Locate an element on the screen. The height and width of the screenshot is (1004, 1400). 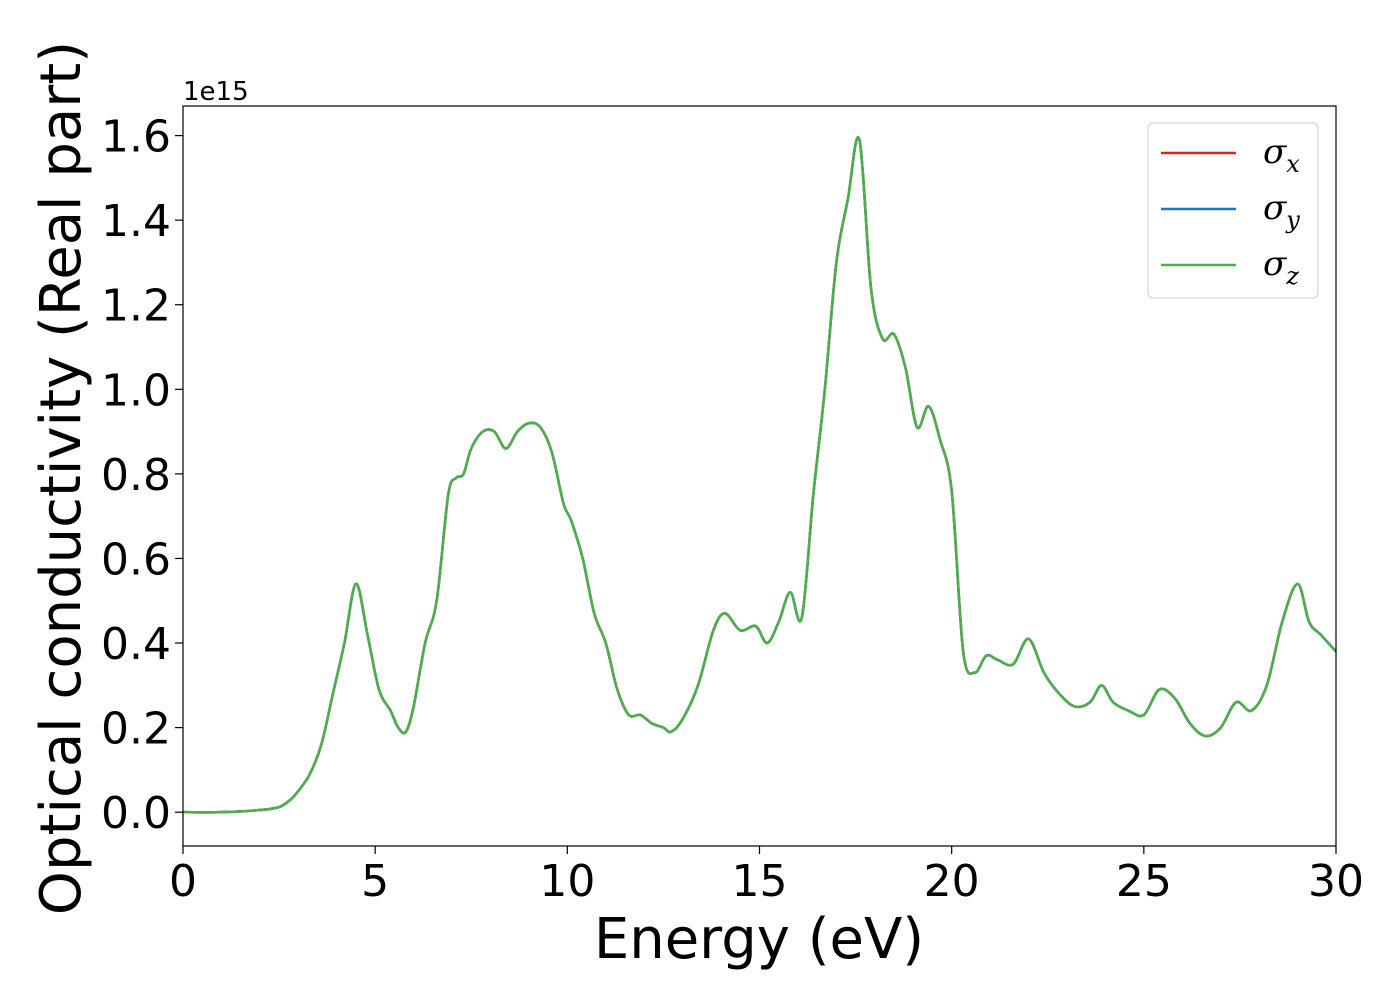
y-tick-label: 0.2 is located at coordinates (136, 729).